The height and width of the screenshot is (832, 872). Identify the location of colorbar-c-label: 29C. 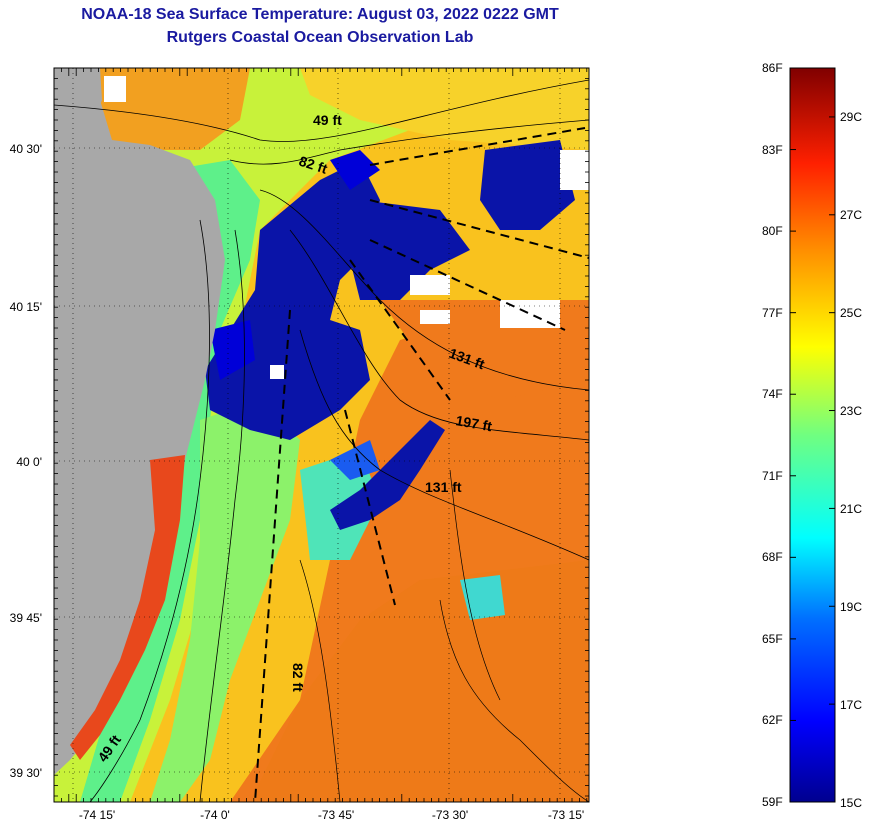
(851, 117).